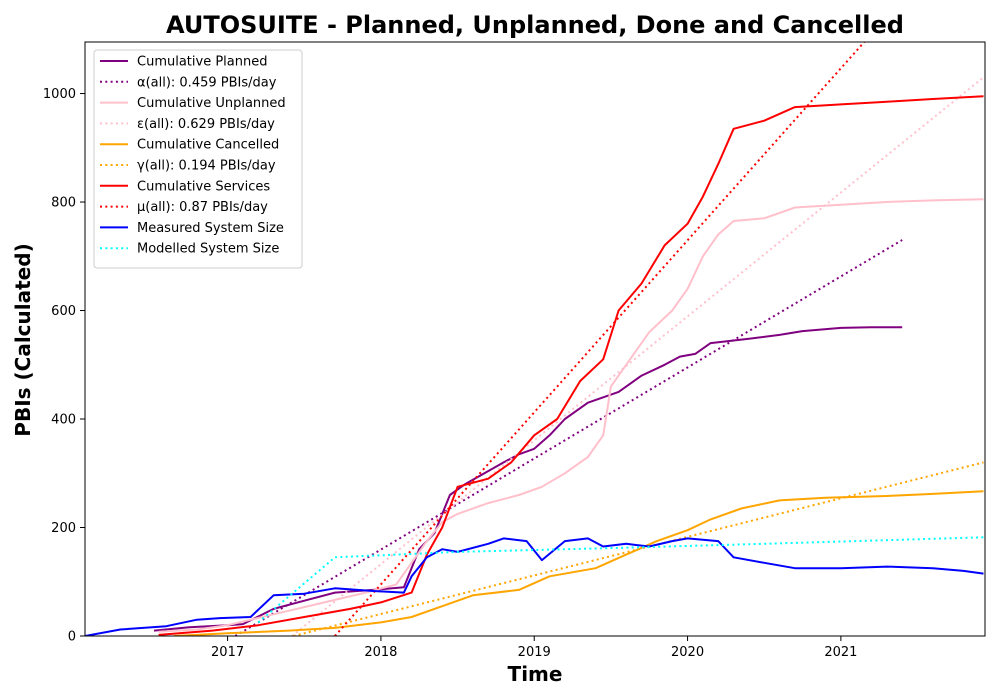 The height and width of the screenshot is (700, 1000). What do you see at coordinates (208, 145) in the screenshot?
I see `legend-label-5: Cumulative Cancelled` at bounding box center [208, 145].